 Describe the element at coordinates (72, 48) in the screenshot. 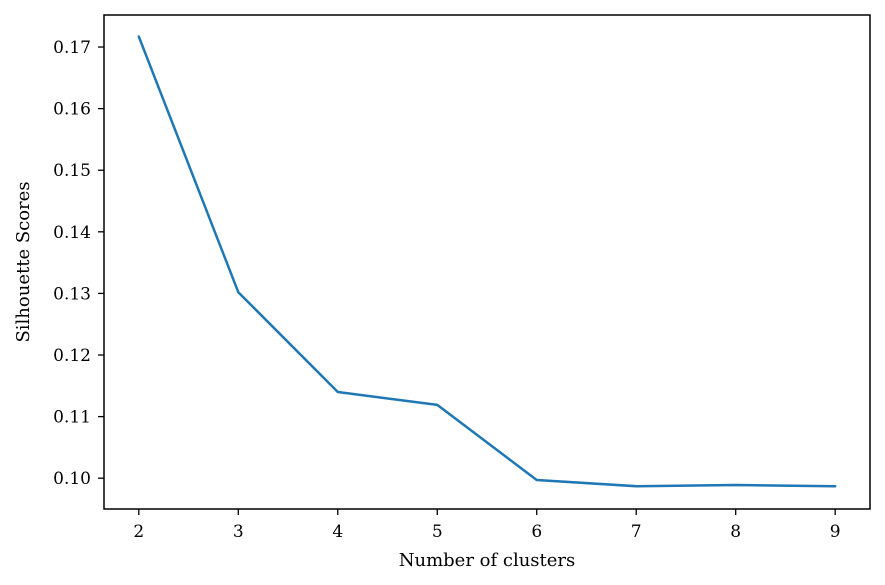

I see `y-tick-label: 0.17` at that location.